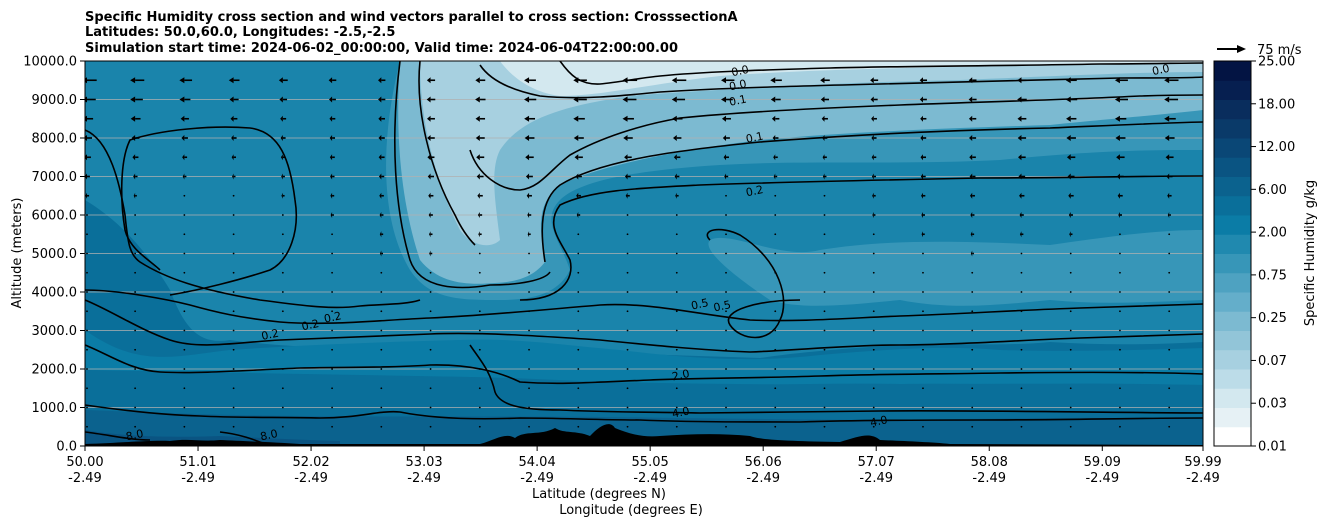 The height and width of the screenshot is (530, 1326). Describe the element at coordinates (1272, 318) in the screenshot. I see `colorbar-tick-label: 0.25` at that location.